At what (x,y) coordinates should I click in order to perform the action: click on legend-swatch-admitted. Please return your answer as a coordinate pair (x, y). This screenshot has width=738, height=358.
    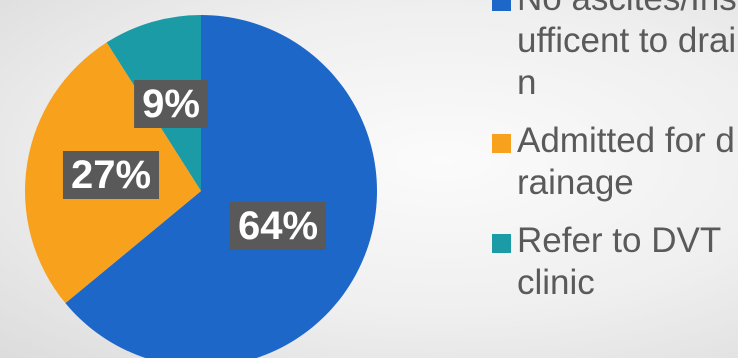
    Looking at the image, I should click on (501, 143).